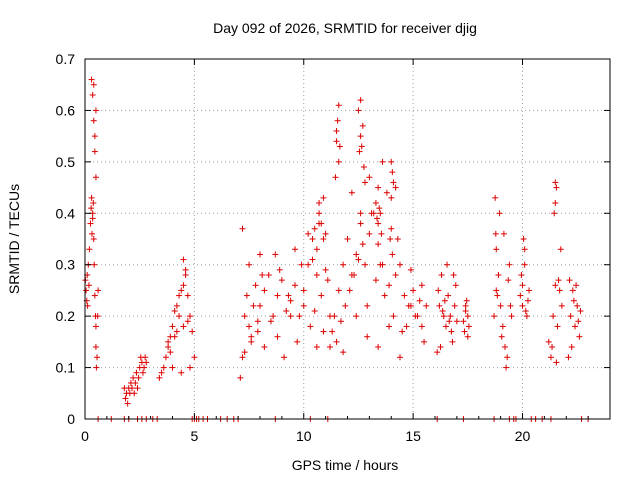 This screenshot has width=640, height=480. I want to click on x-tick-label: 15, so click(413, 436).